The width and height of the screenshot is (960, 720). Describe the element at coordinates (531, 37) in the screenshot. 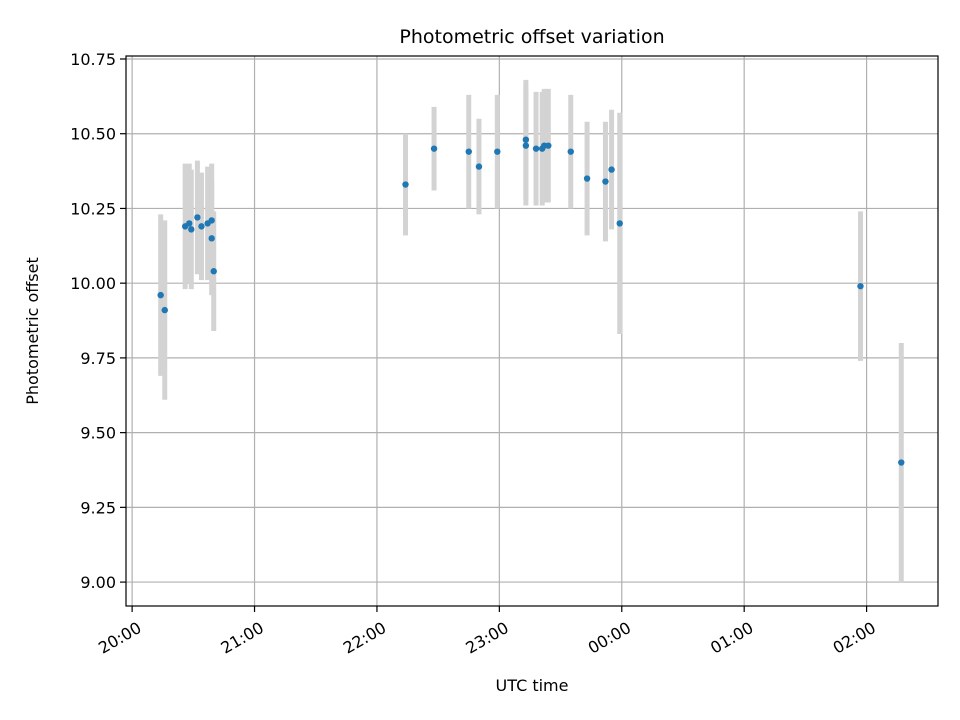

I see `chart-title: Photometric offset variation` at that location.